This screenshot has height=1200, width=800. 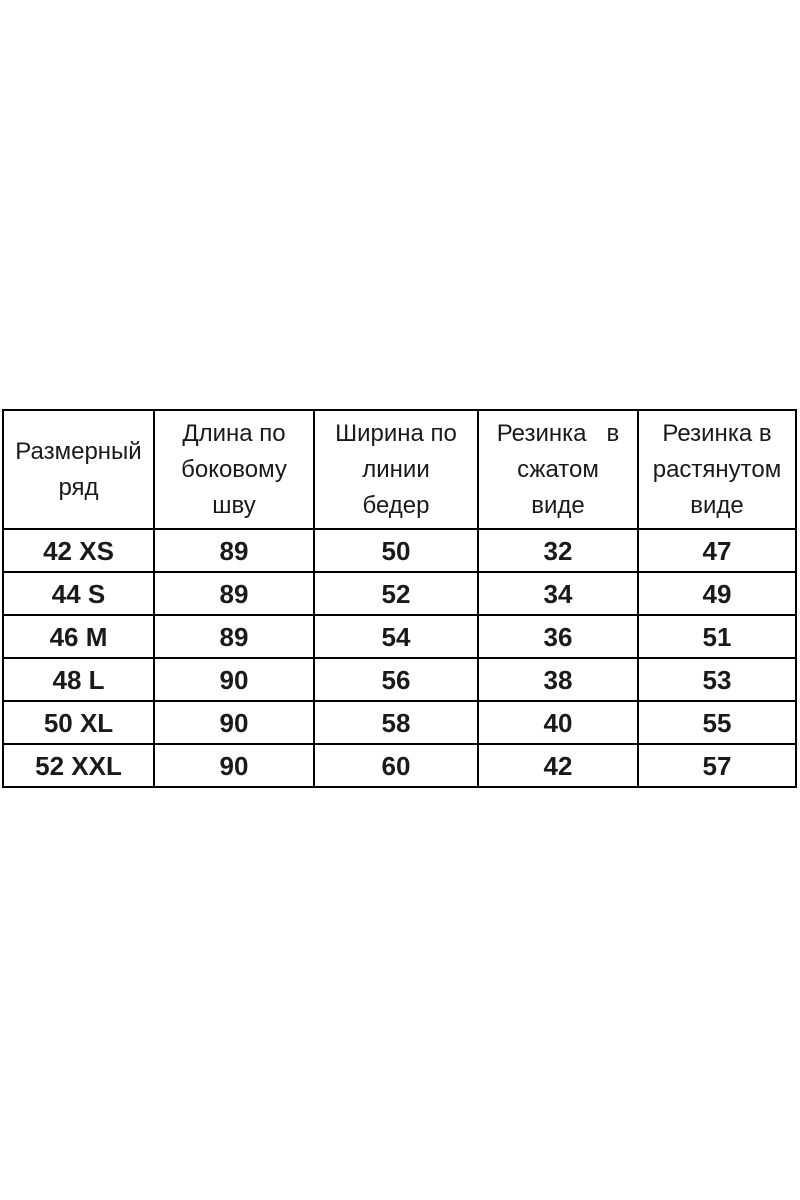 What do you see at coordinates (78, 679) in the screenshot?
I see `size-cell: 48 L` at bounding box center [78, 679].